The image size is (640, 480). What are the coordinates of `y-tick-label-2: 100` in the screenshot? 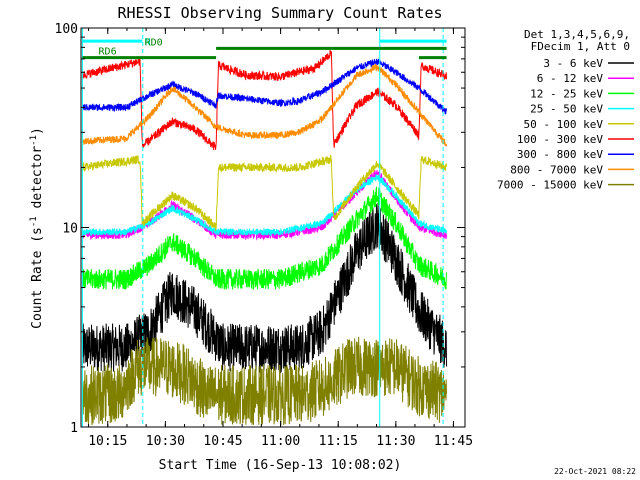 It's located at (66, 29).